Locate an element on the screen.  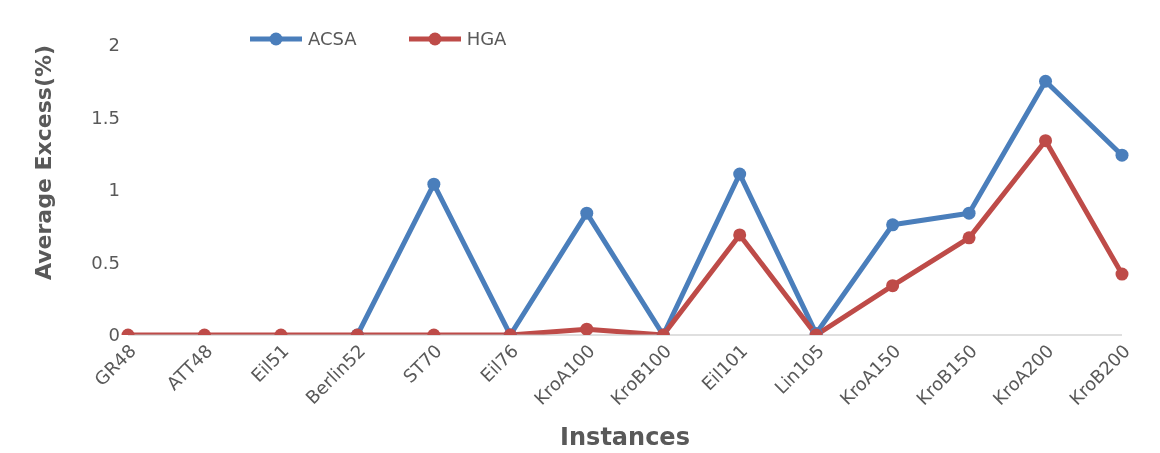
y-tick-label: 1 is located at coordinates (114, 190).